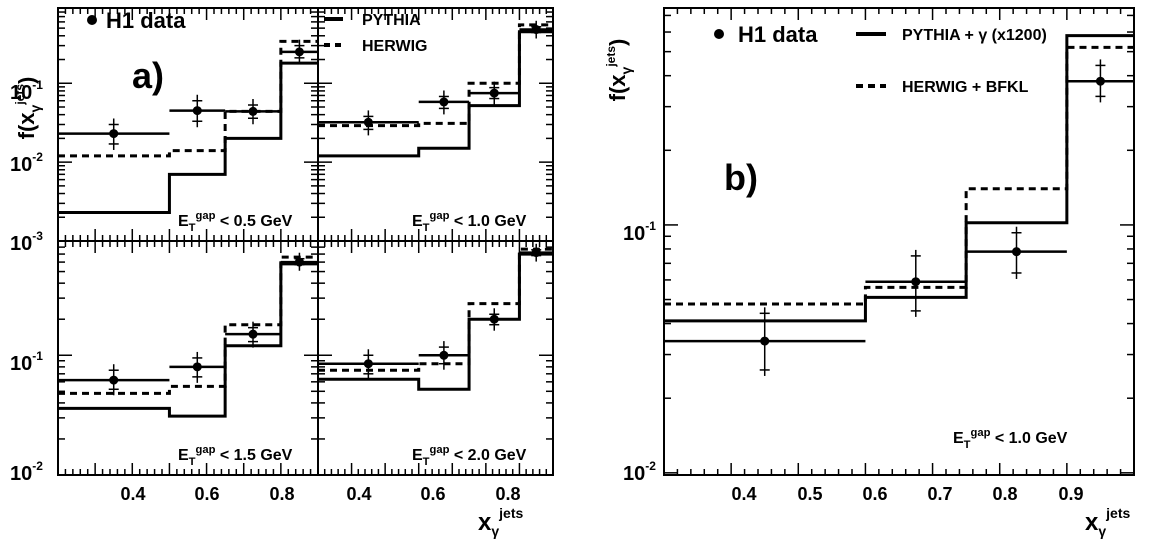 The height and width of the screenshot is (542, 1150). Describe the element at coordinates (507, 494) in the screenshot. I see `xtick-label-right-0.8: 0.8` at that location.